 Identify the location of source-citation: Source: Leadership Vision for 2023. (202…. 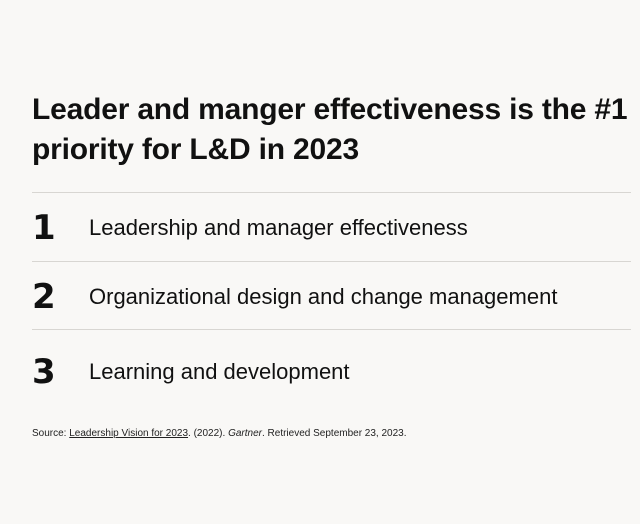
(331, 434).